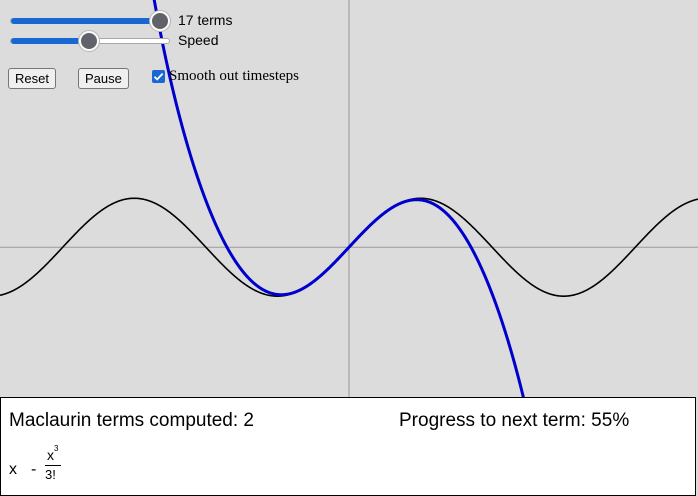  I want to click on speed-slider-thumb, so click(89, 41).